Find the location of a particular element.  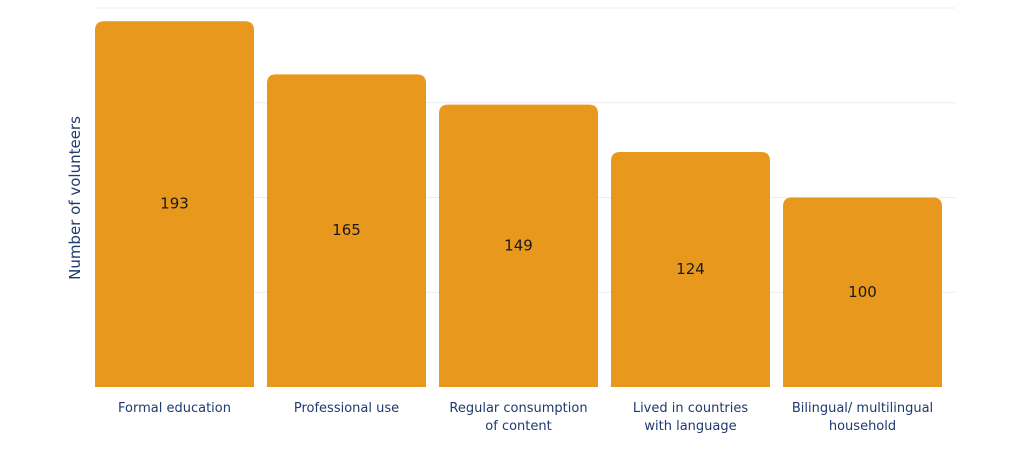

x-tick-label: Formal education is located at coordinates (174, 408).